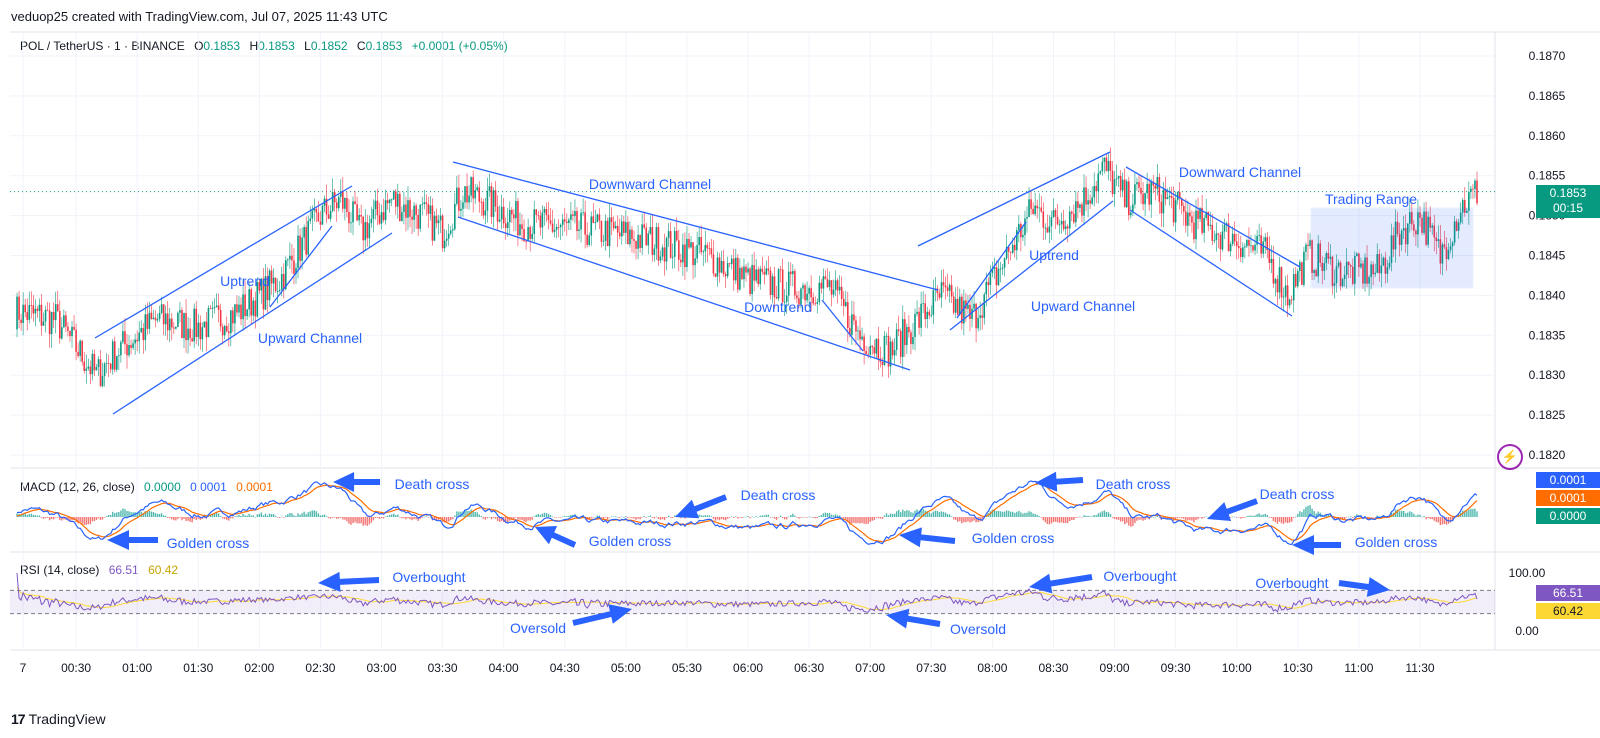  I want to click on rsi-price-tag: 66.51, so click(1568, 593).